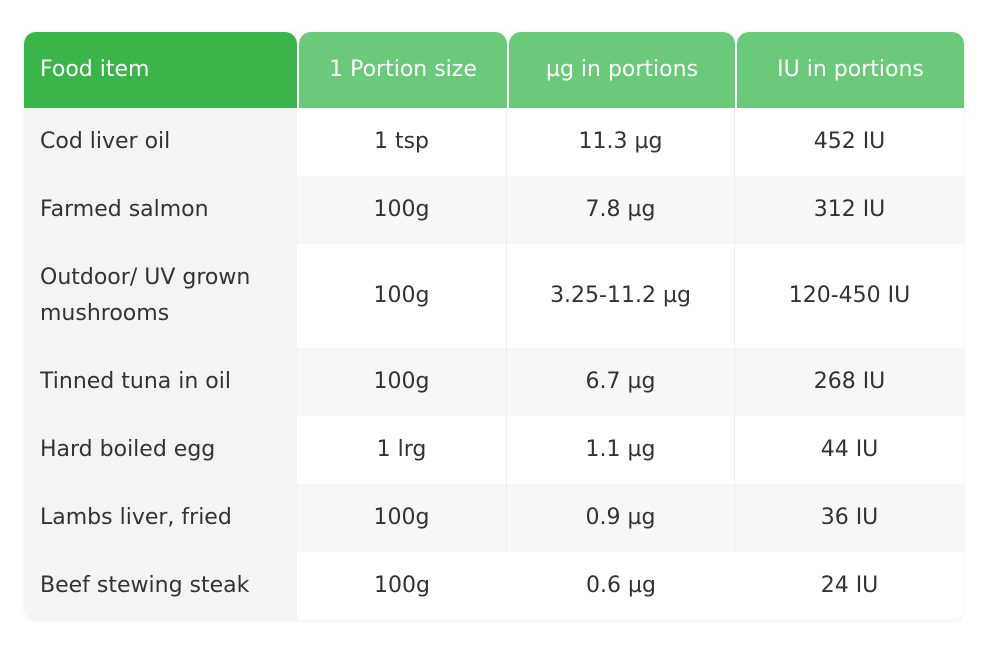 This screenshot has width=1006, height=652. Describe the element at coordinates (621, 142) in the screenshot. I see `table-cell: 11.3 µg` at that location.